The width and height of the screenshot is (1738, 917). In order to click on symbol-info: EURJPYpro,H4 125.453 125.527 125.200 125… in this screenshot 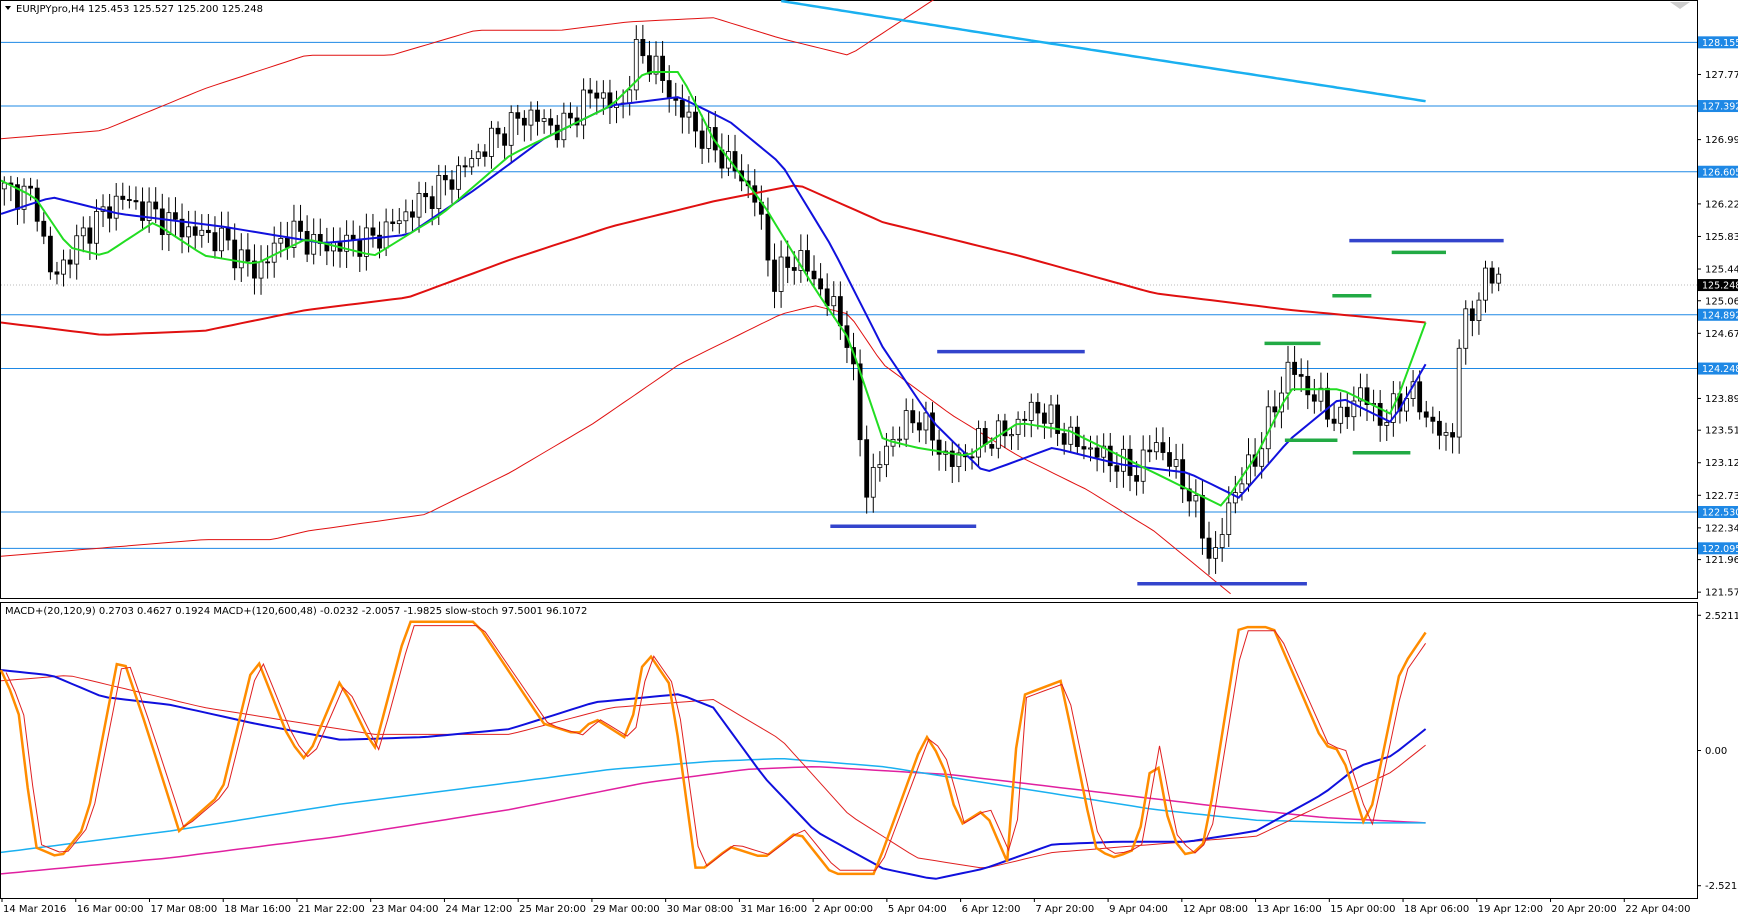, I will do `click(139, 9)`.